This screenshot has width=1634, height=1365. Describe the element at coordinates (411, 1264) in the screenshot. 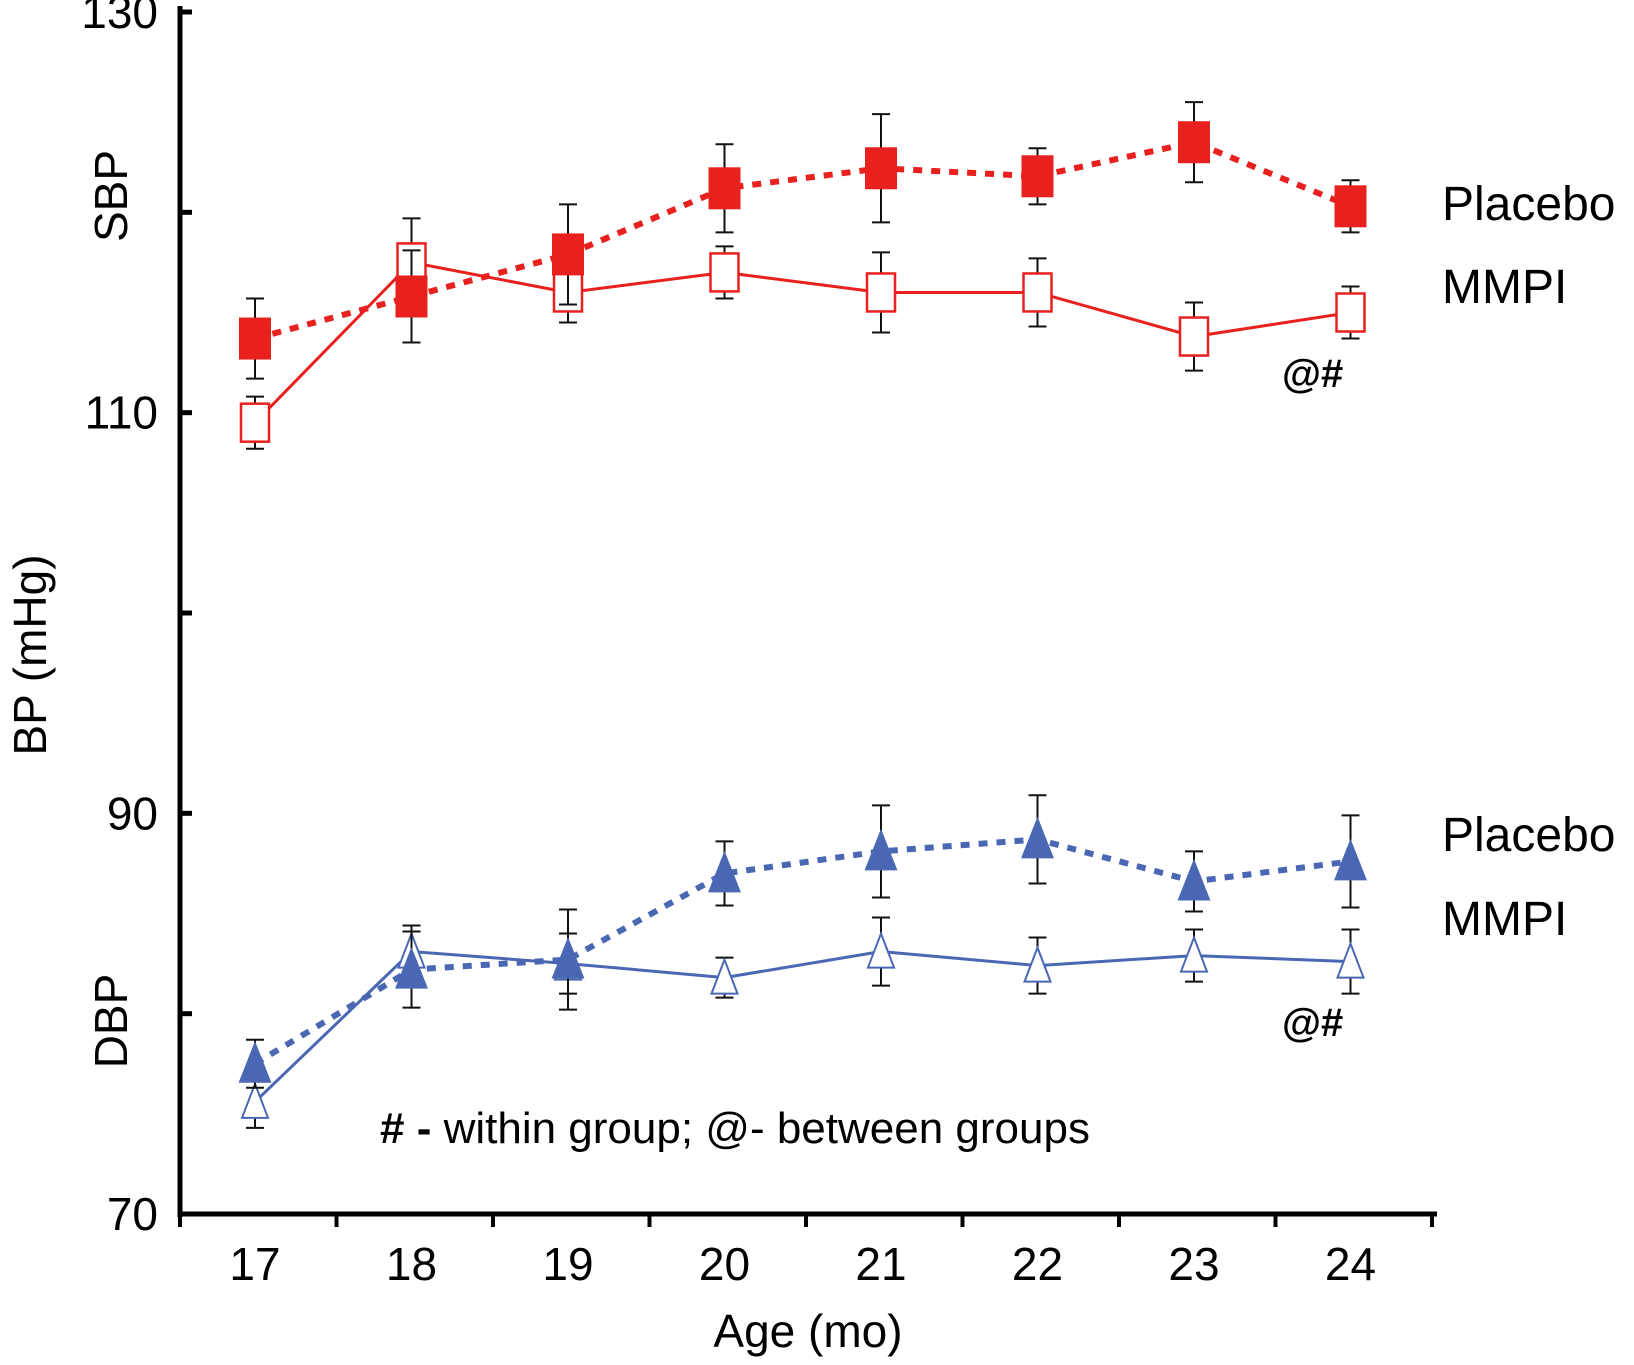

I see `x-tick-label: 18` at that location.